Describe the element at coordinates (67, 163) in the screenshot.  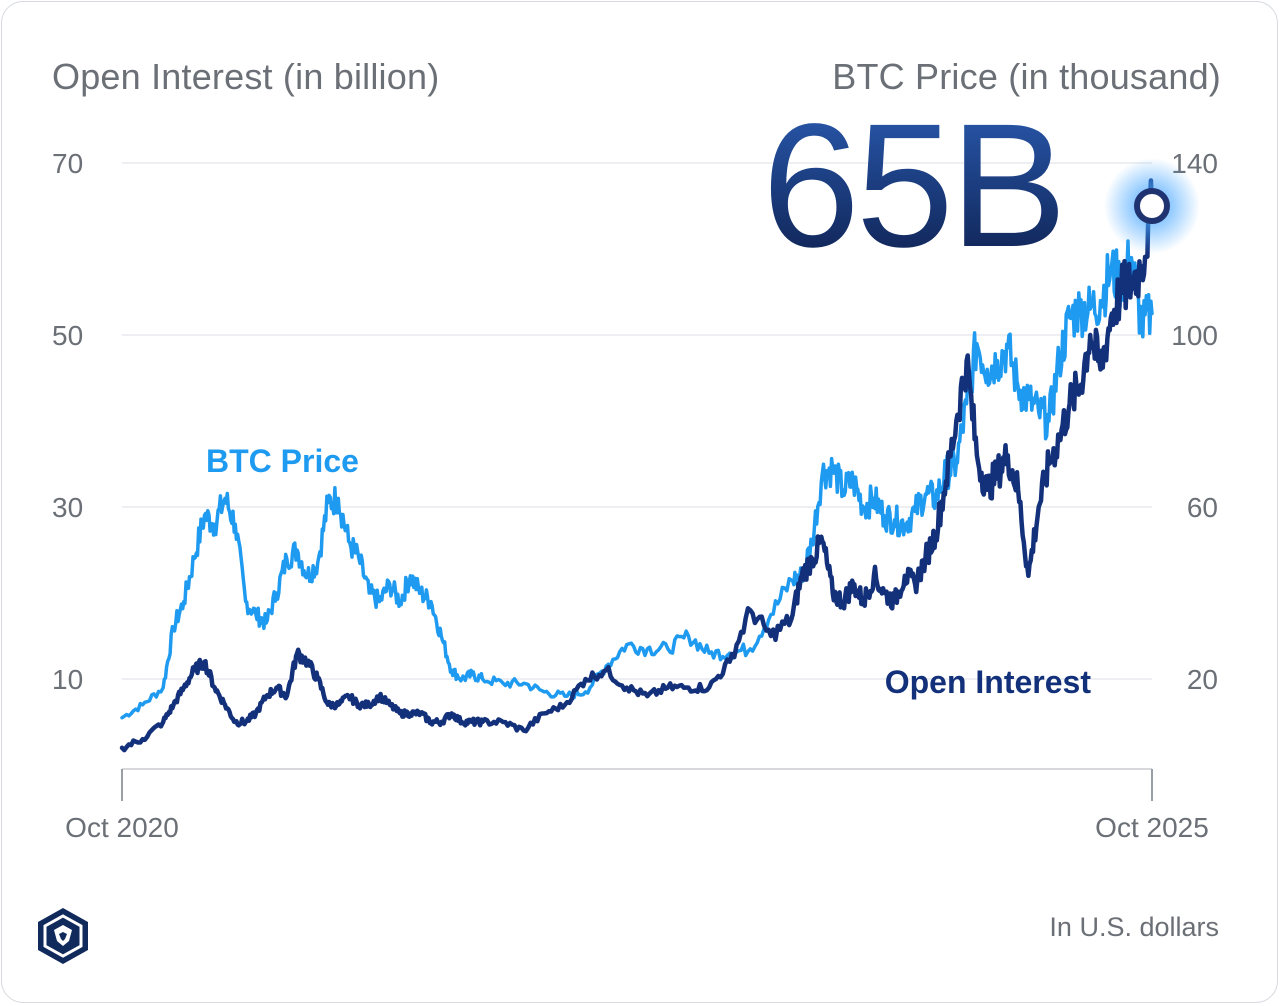
I see `left-tick-label: 70` at that location.